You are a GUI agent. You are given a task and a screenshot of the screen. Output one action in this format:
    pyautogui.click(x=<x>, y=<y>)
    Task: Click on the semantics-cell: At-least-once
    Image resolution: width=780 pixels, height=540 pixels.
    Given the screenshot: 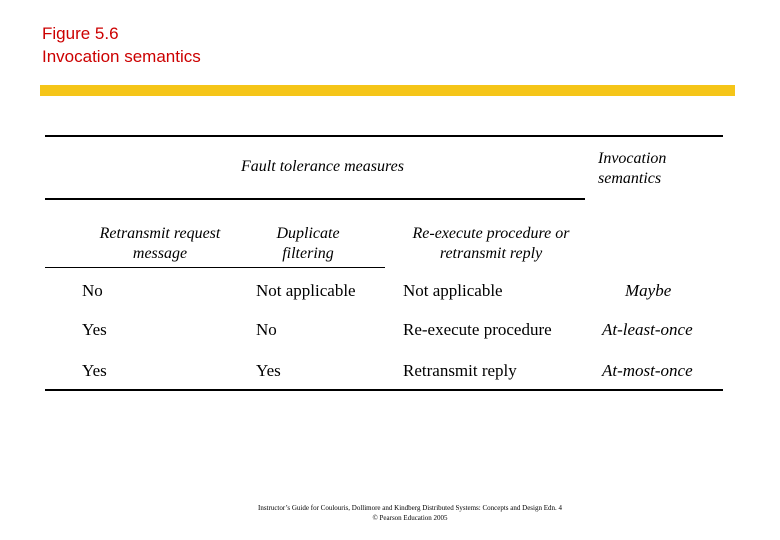 What is the action you would take?
    pyautogui.click(x=647, y=329)
    